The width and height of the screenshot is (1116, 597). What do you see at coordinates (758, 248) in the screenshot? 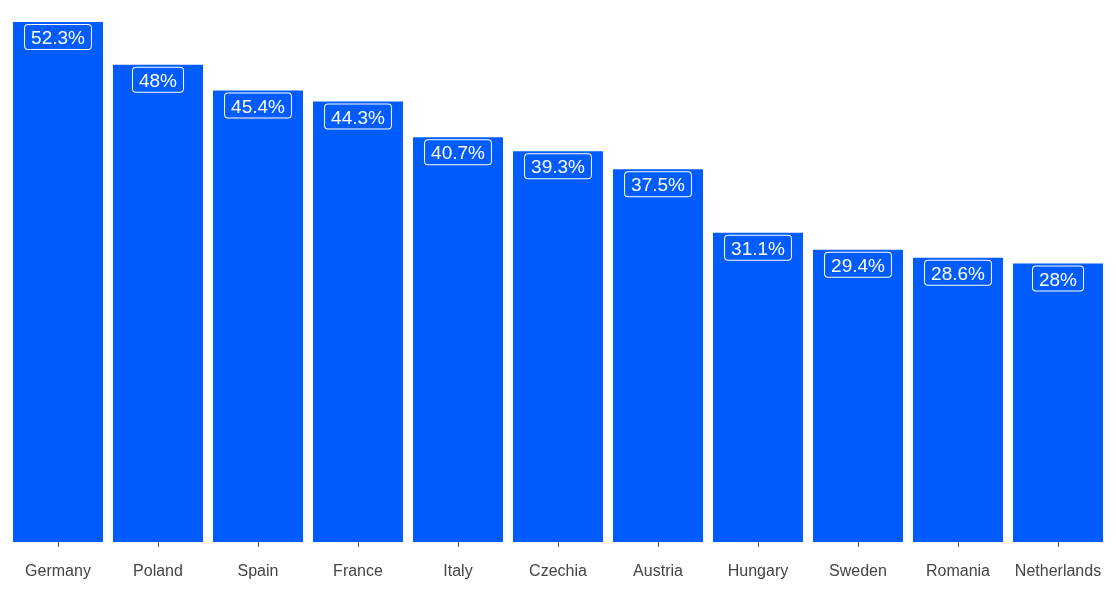
I see `data-label: 31.1%` at bounding box center [758, 248].